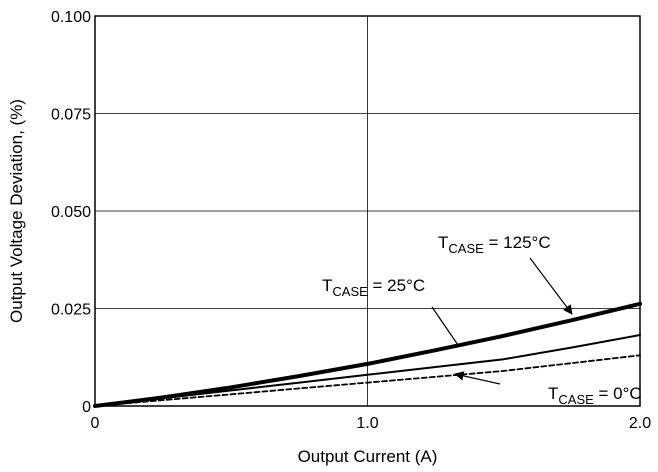  I want to click on annotation-label-2: TCASE = 0°C, so click(595, 395).